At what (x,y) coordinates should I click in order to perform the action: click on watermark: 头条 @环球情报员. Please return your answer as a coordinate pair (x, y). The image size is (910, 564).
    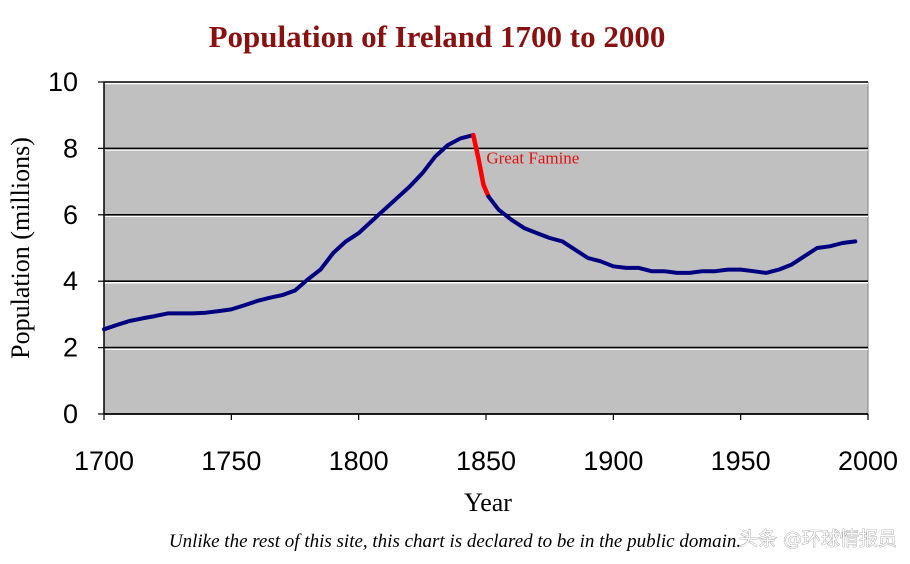
    Looking at the image, I should click on (818, 539).